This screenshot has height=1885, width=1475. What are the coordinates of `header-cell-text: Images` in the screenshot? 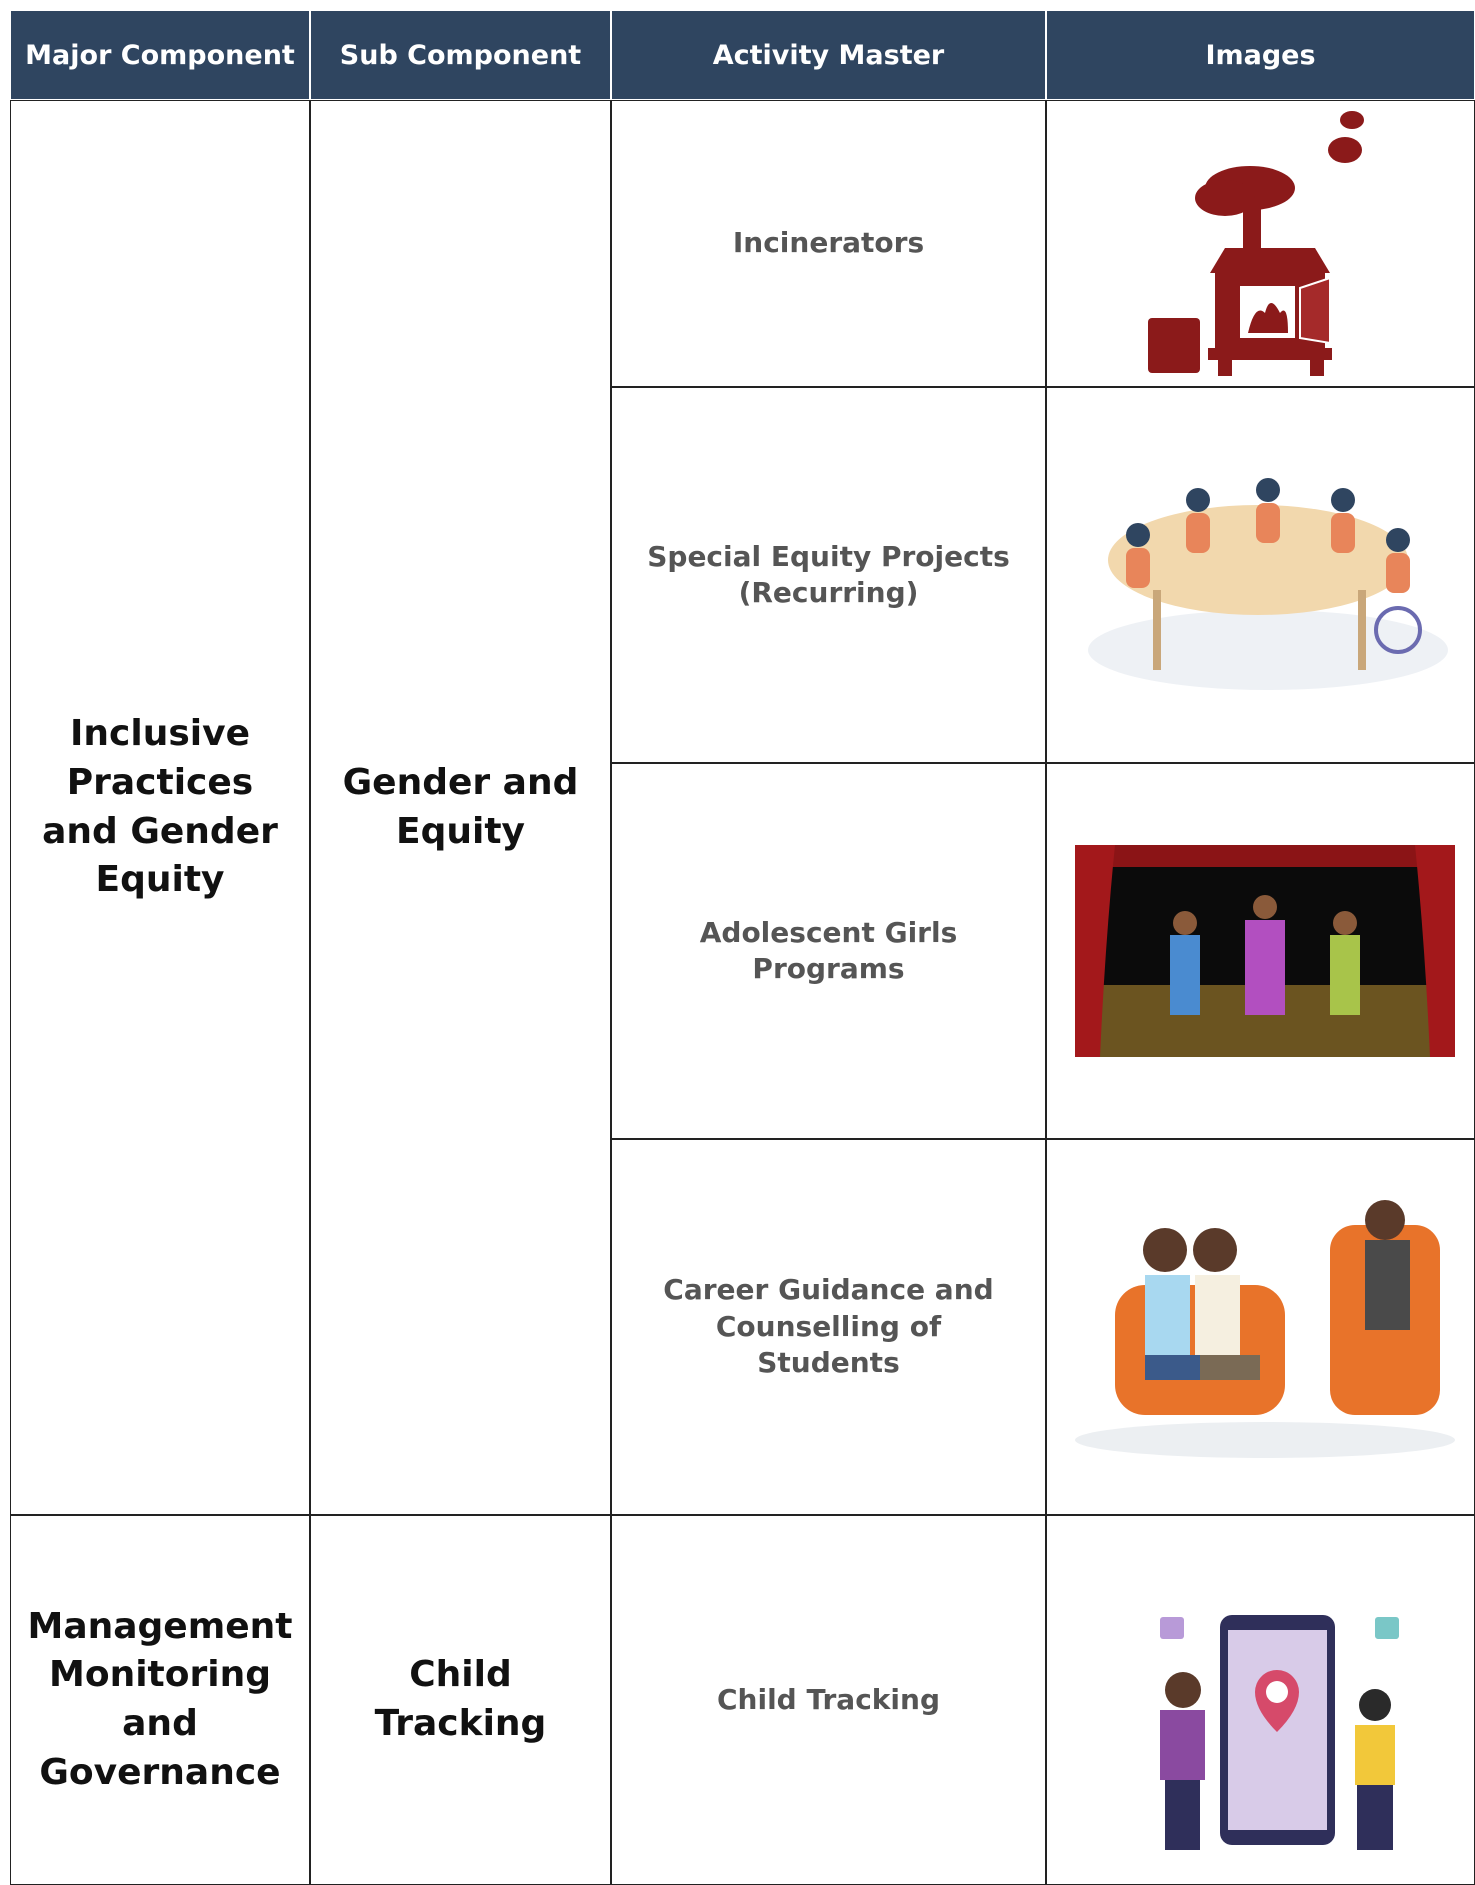 It's located at (1260, 55).